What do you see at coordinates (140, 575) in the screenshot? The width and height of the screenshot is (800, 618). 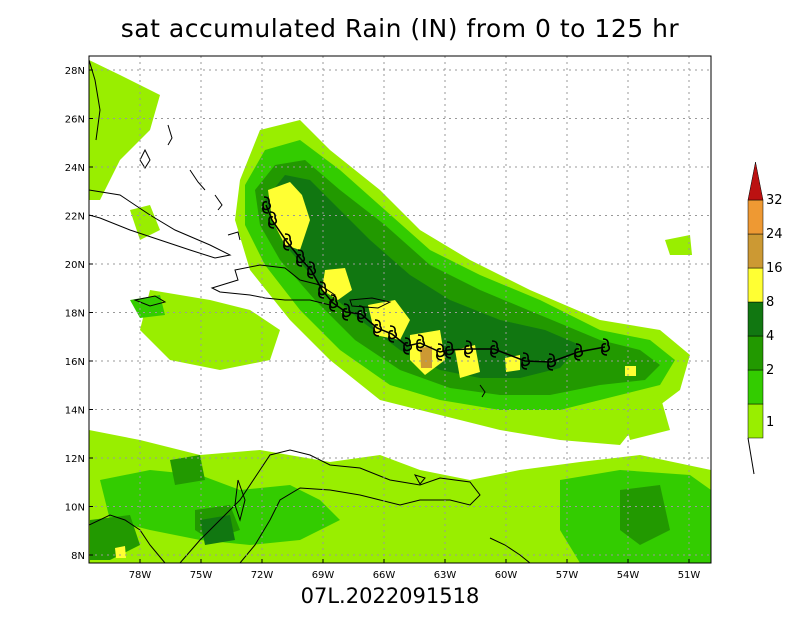 I see `lon-tick-label: 78W` at bounding box center [140, 575].